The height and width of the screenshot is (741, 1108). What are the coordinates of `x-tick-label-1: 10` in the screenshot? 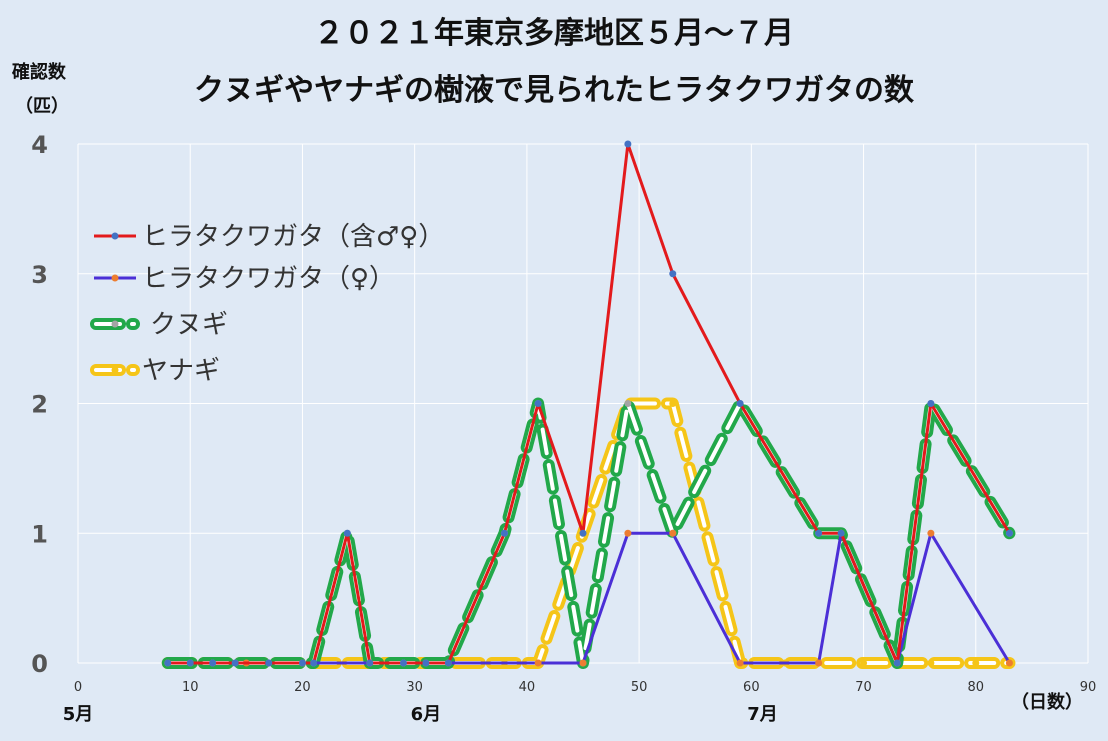 It's located at (190, 687).